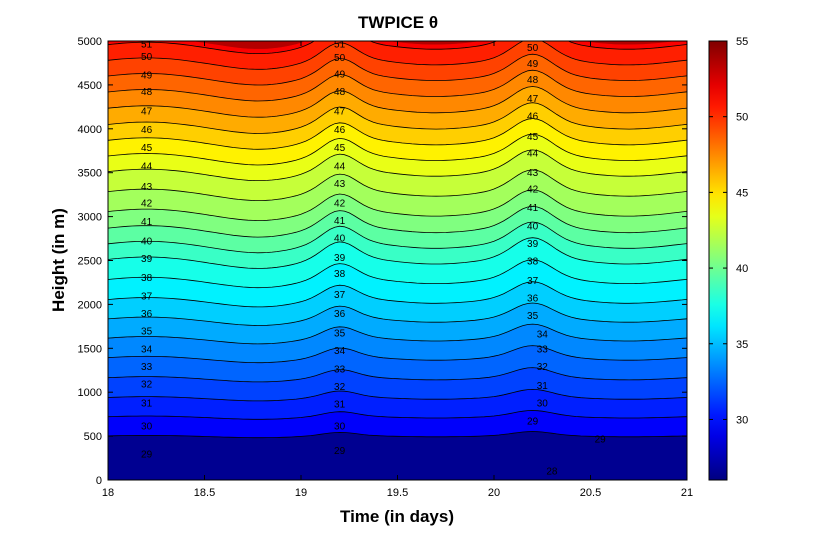  Describe the element at coordinates (90, 218) in the screenshot. I see `y-tick-label: 3000` at that location.